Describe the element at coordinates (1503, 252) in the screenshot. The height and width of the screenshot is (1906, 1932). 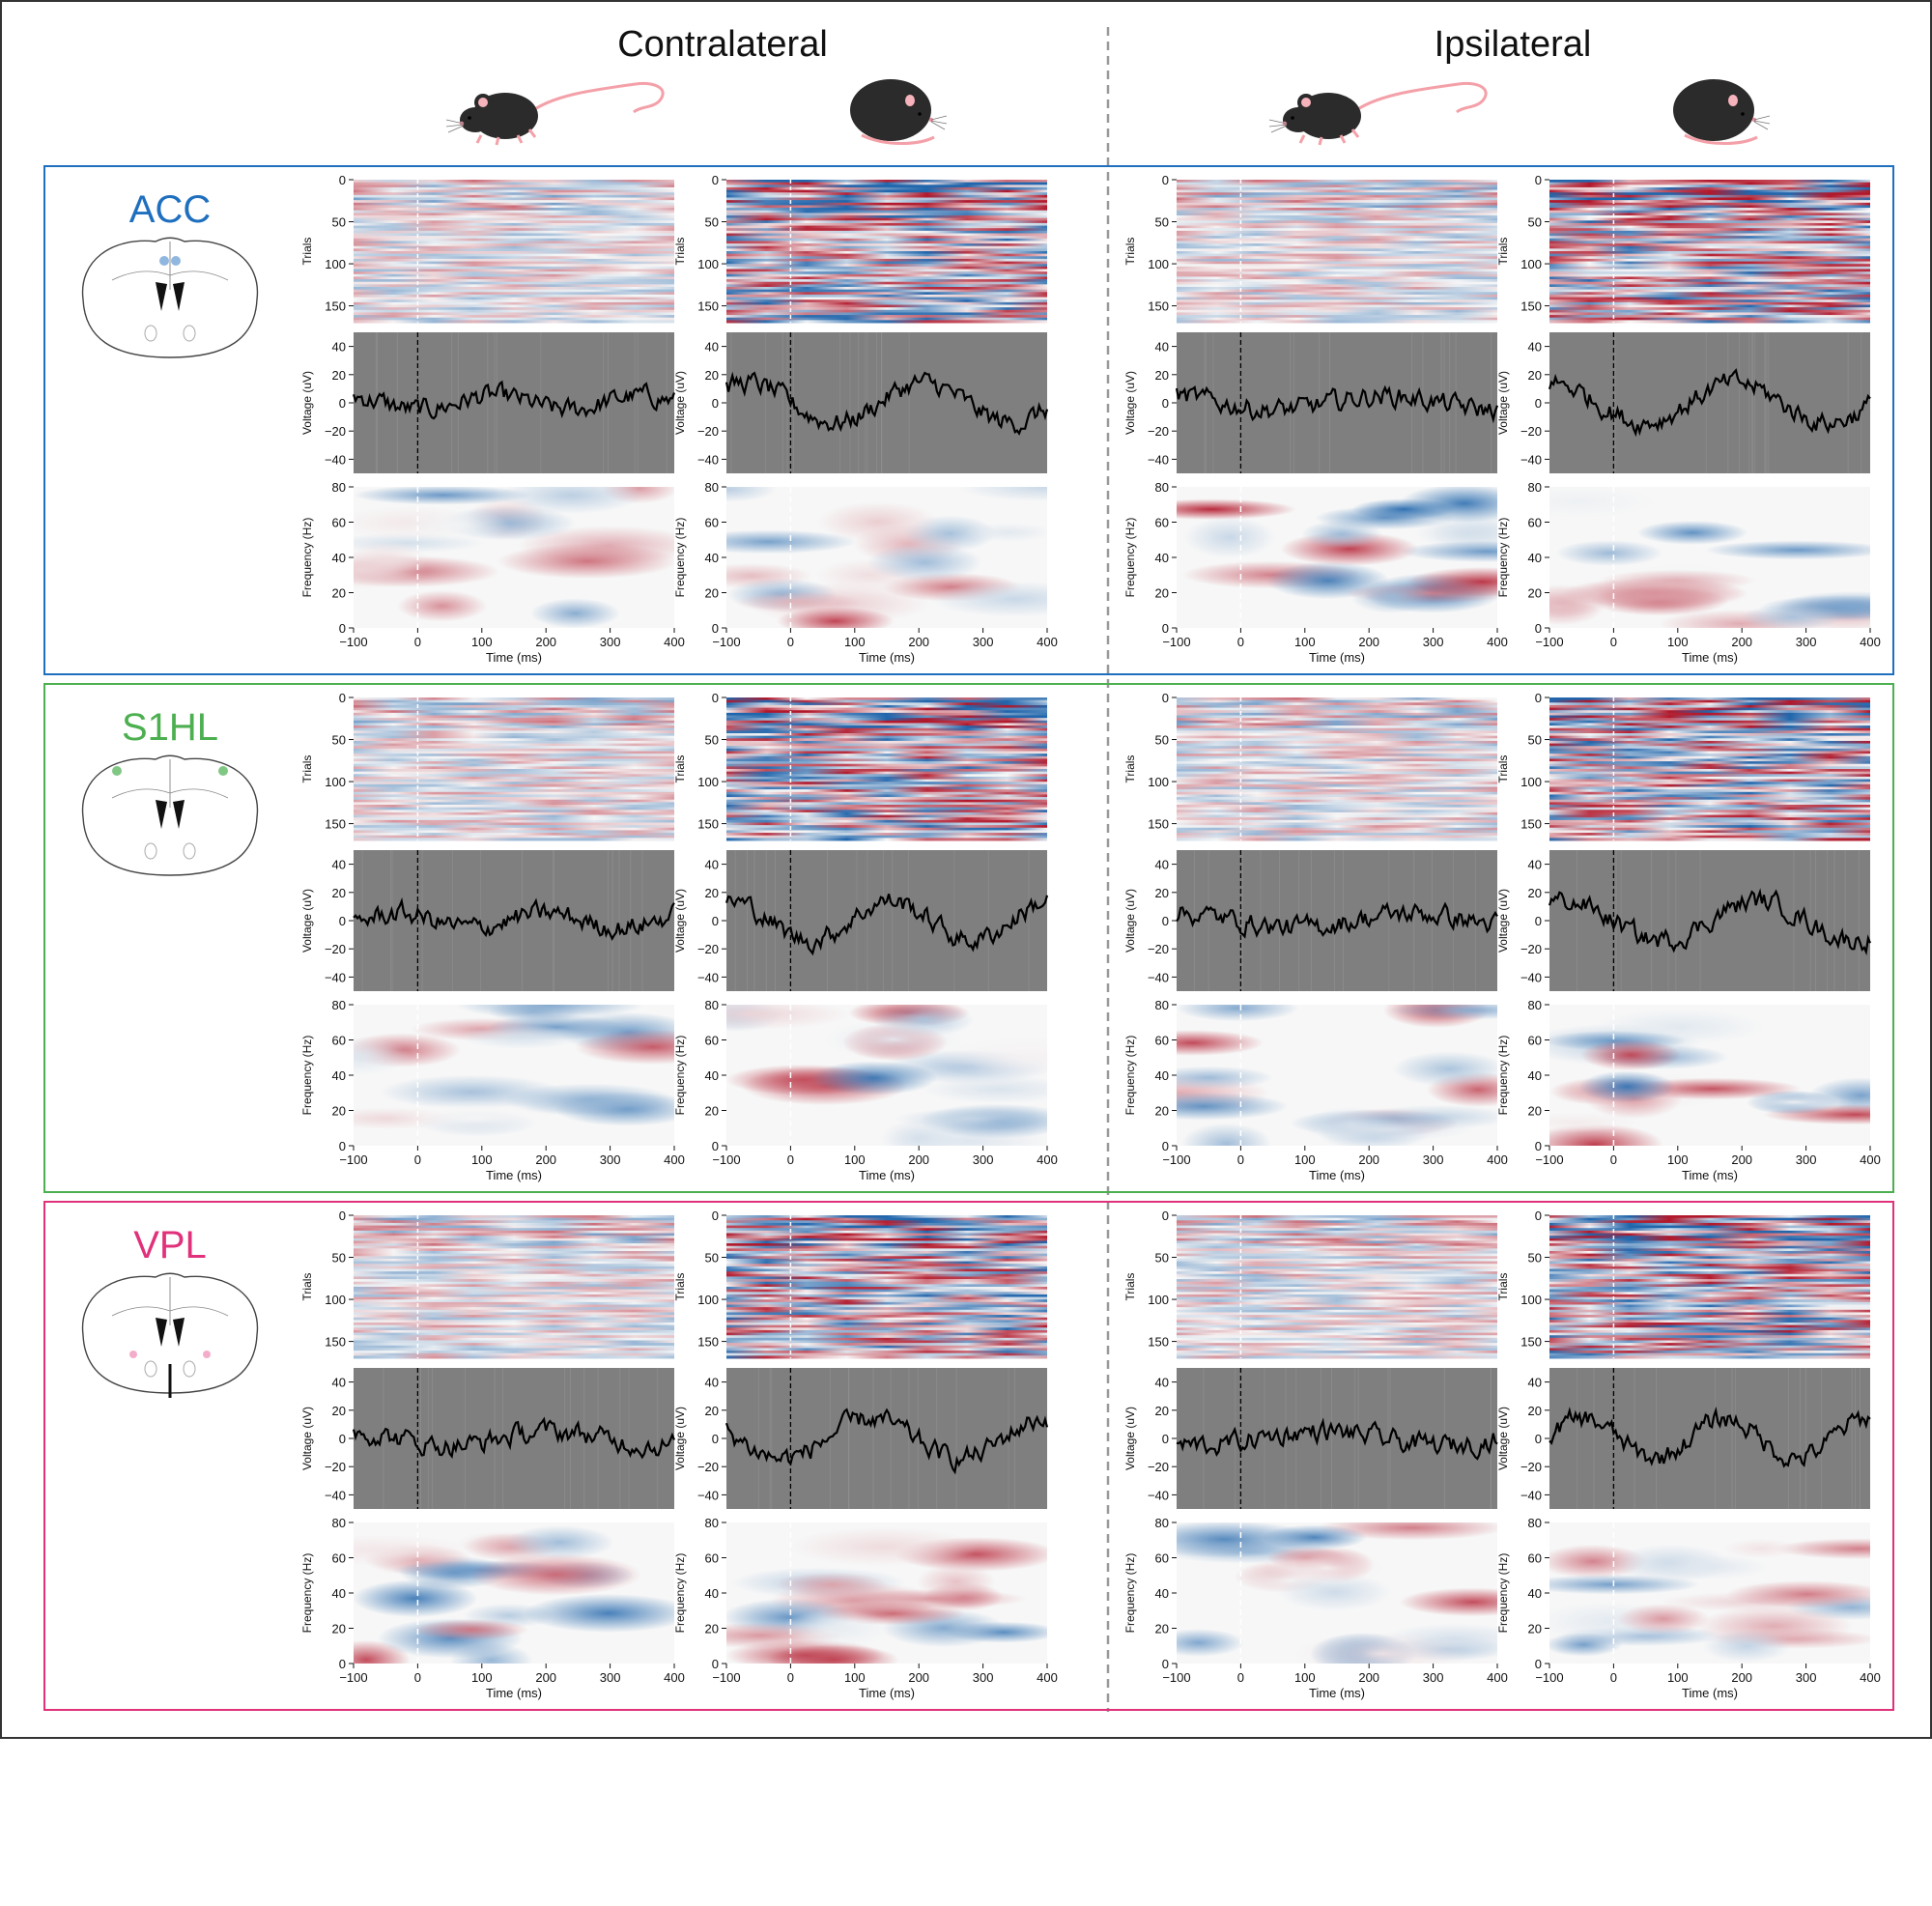
I see `y-axis-label: Trials` at that location.